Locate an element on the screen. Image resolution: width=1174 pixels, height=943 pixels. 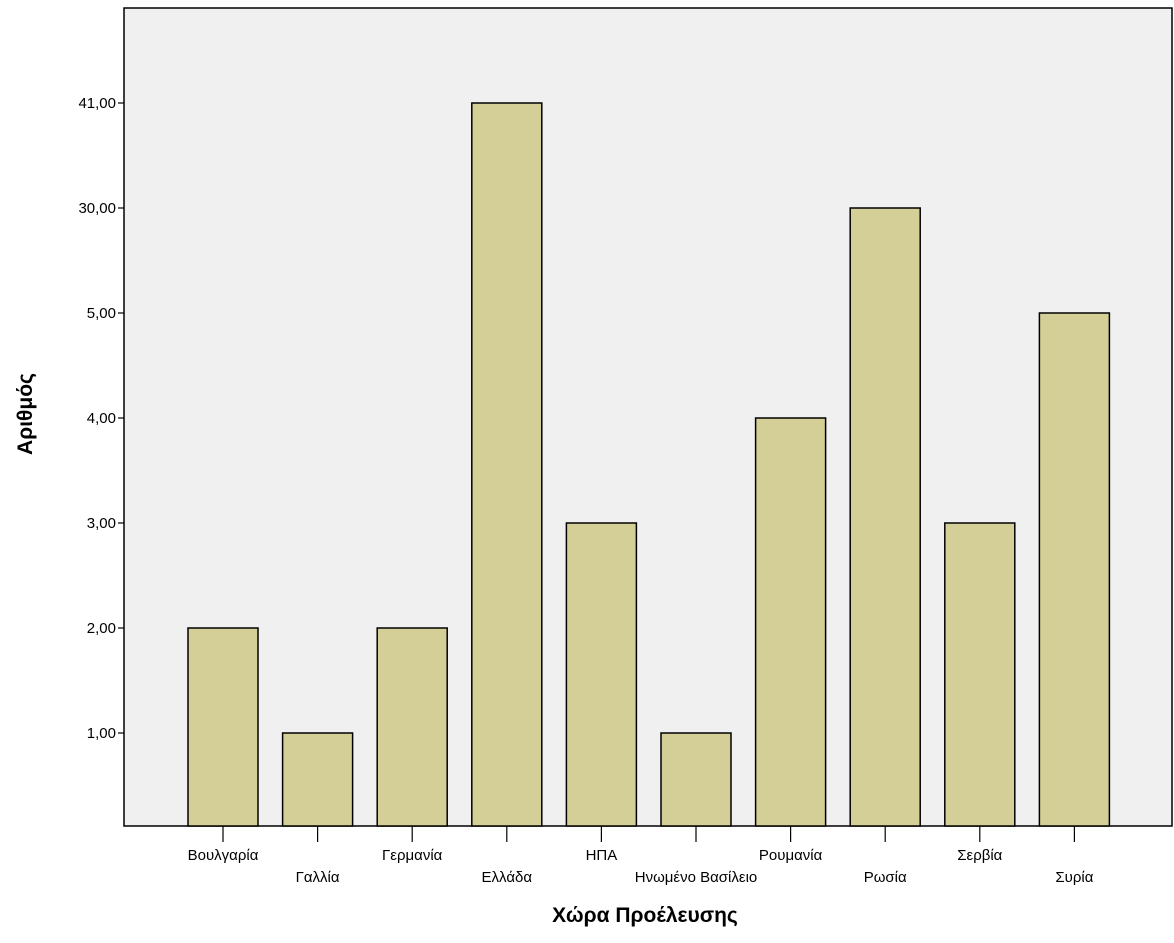
x-category-label: Ρουμανία is located at coordinates (791, 855).